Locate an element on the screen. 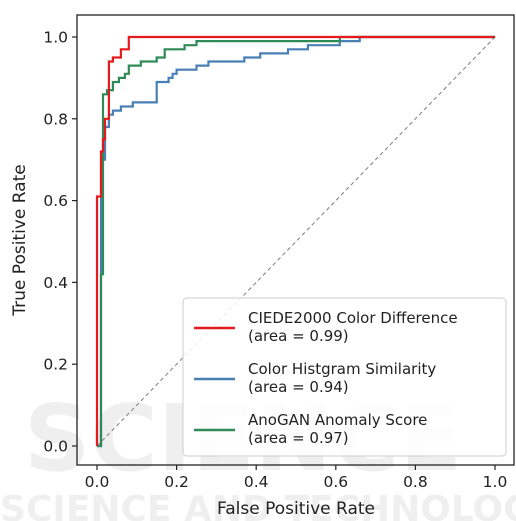  y-tick-label: 0.4 is located at coordinates (55, 283).